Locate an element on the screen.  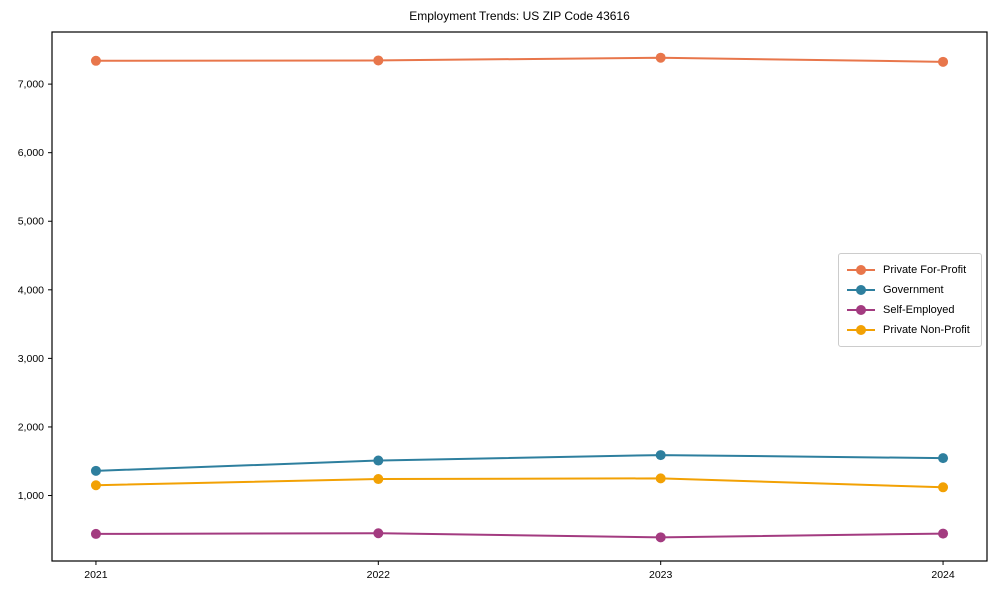
data-point-private-non-profit-2022 is located at coordinates (378, 479).